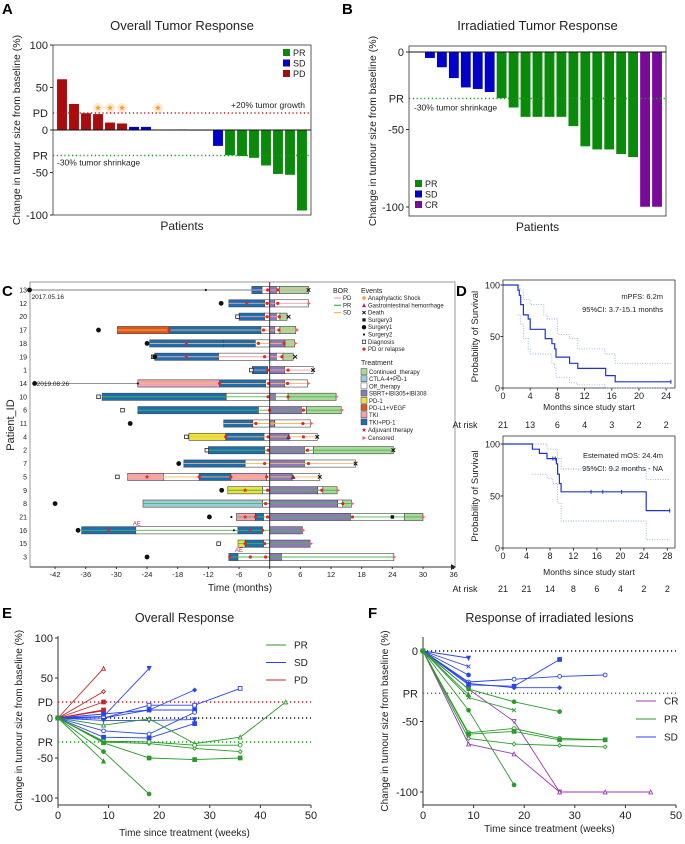 The height and width of the screenshot is (844, 685). What do you see at coordinates (495, 497) in the screenshot?
I see `y-tick-label: 50` at bounding box center [495, 497].